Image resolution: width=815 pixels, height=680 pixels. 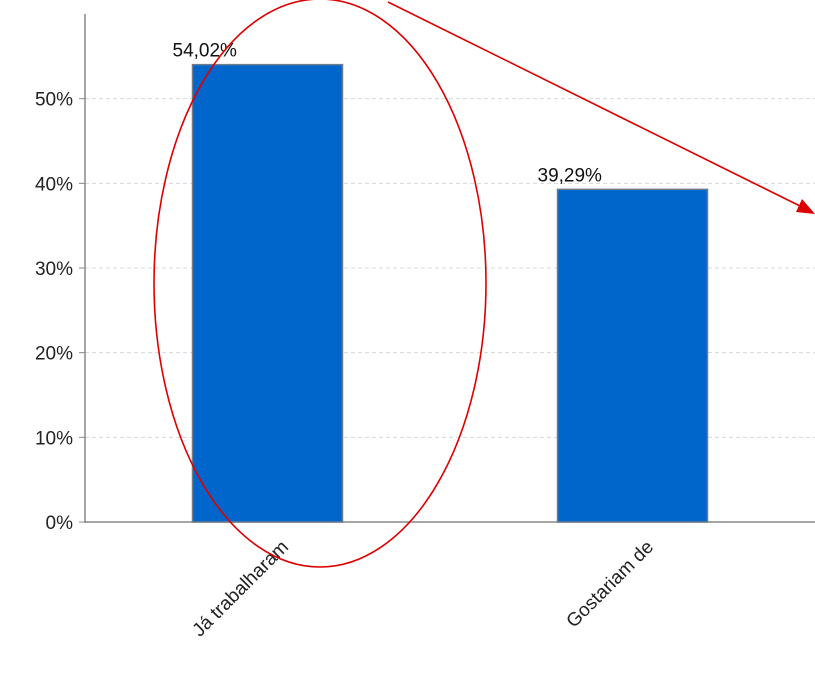 What do you see at coordinates (423, 589) in the screenshot?
I see `category-labels: Já trabalharam Gostariam de` at bounding box center [423, 589].